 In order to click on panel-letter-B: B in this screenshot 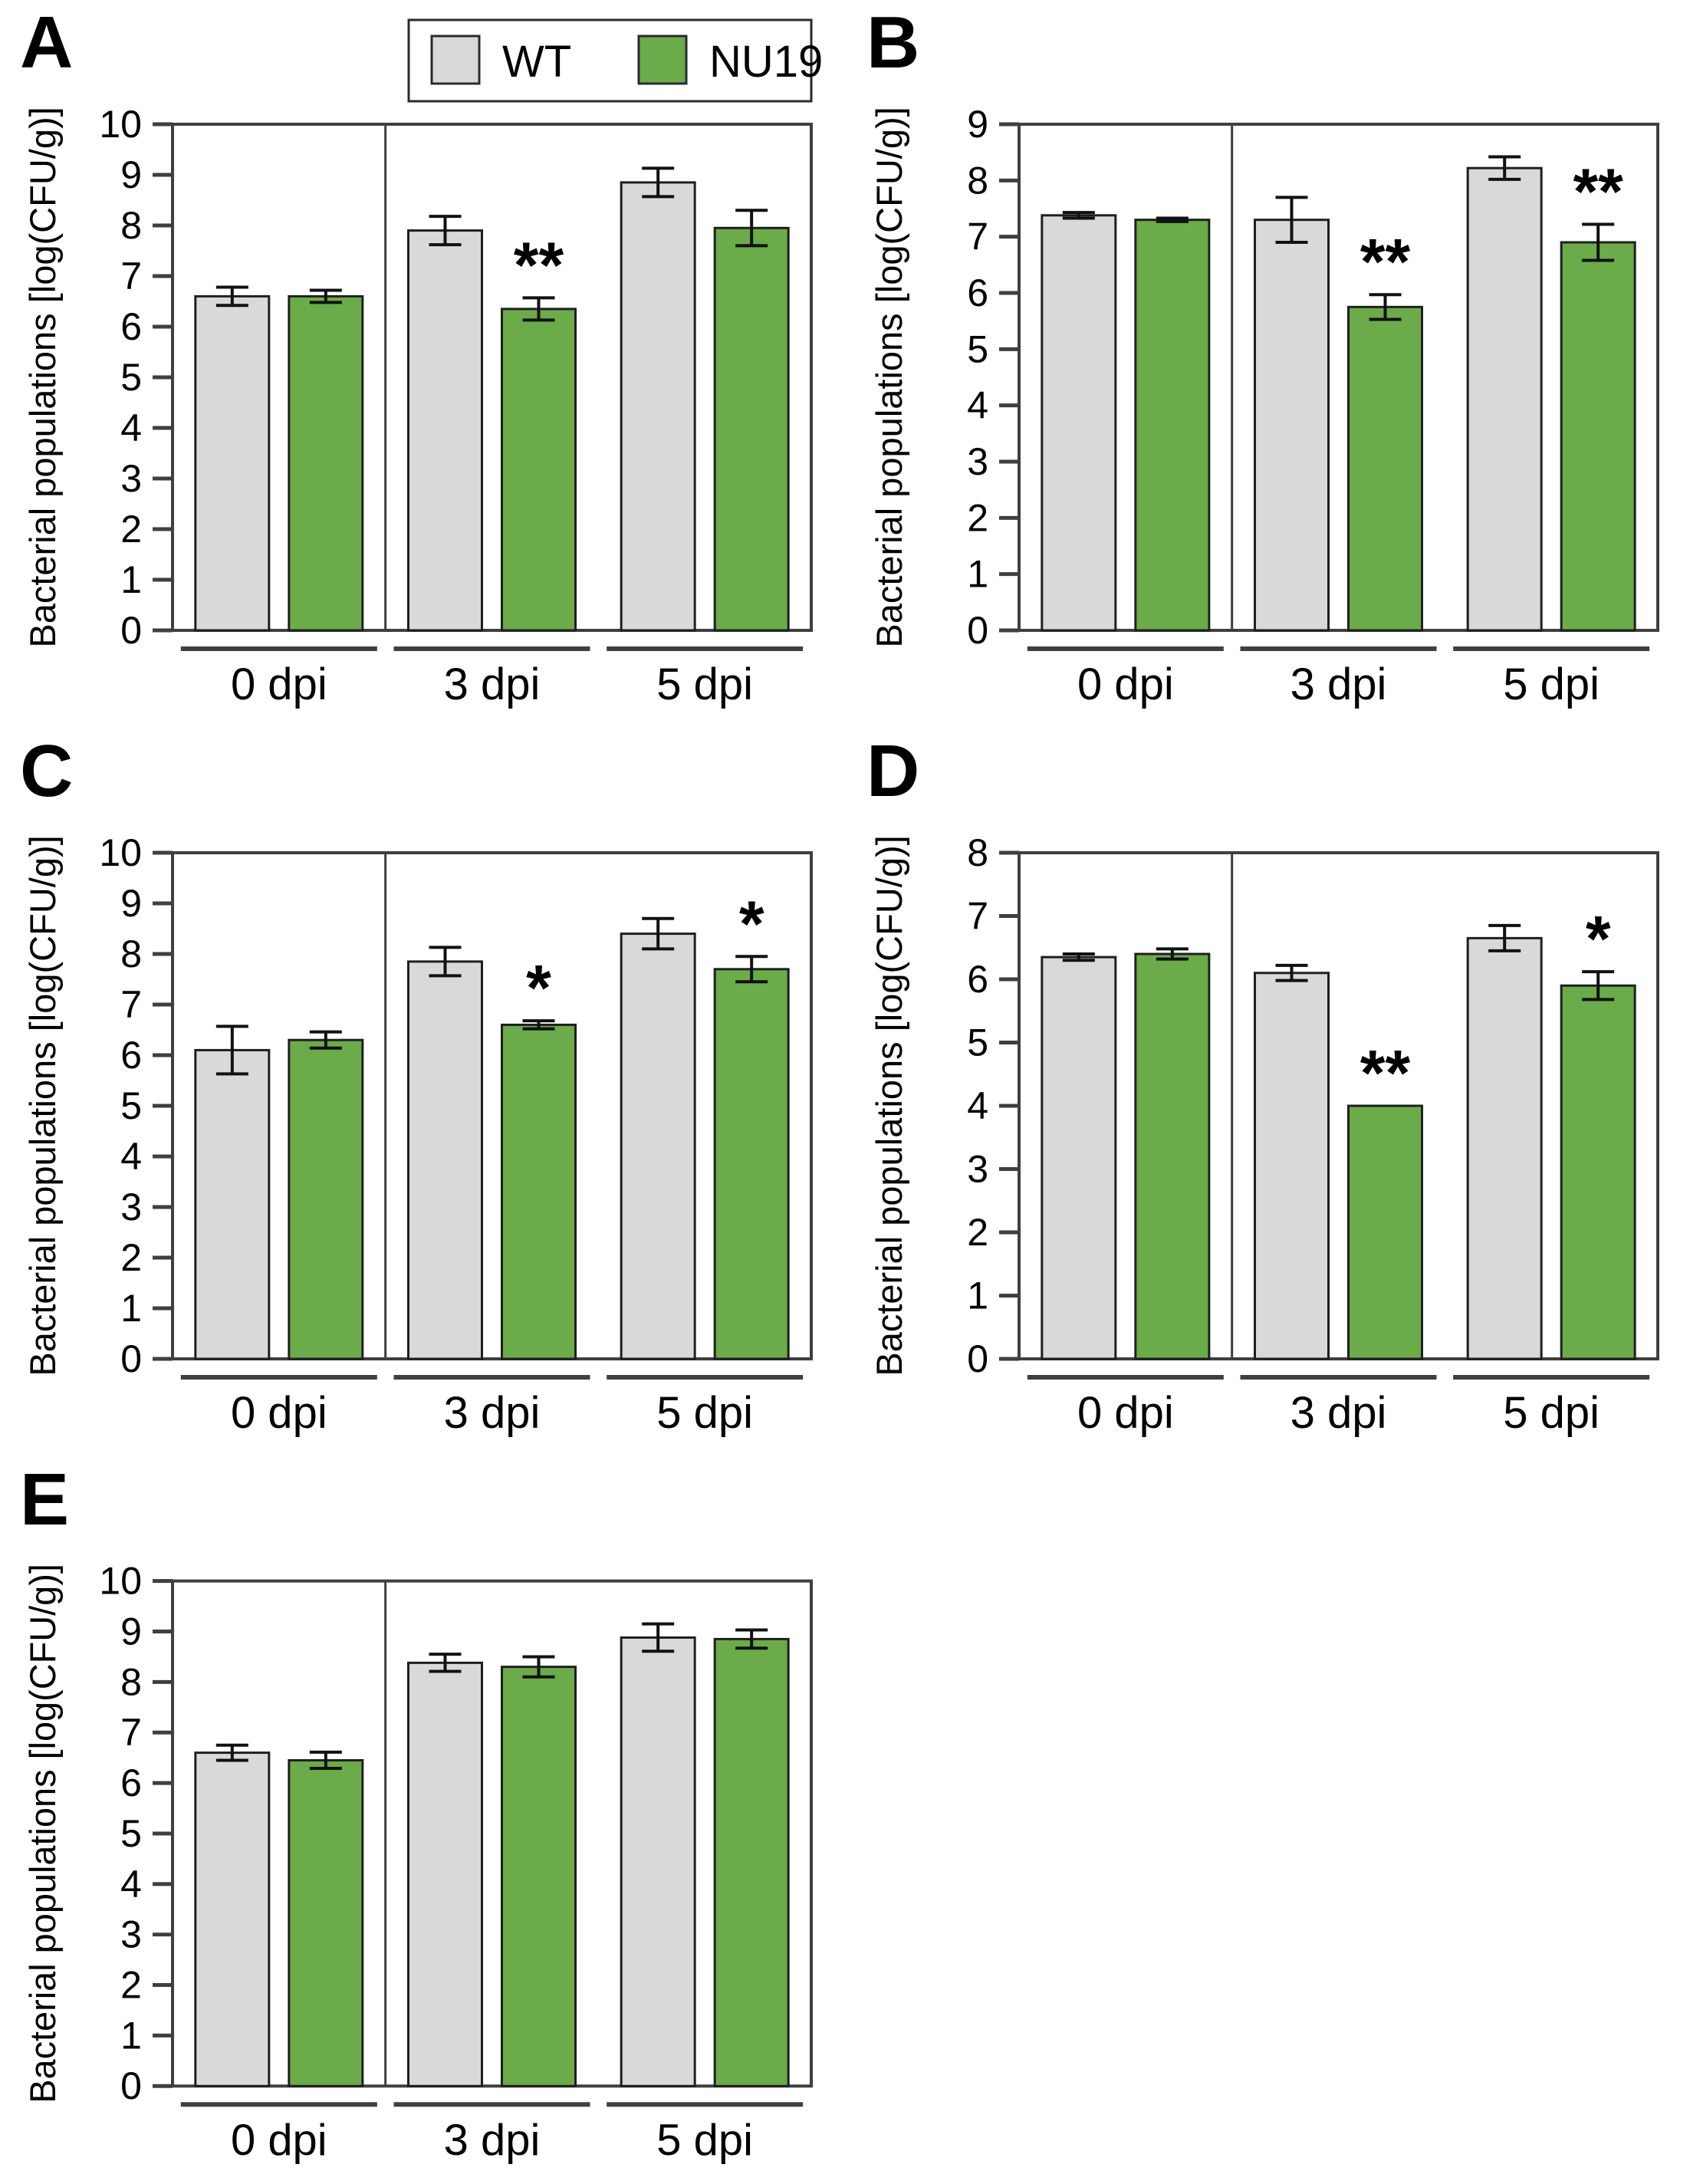, I will do `click(893, 43)`.